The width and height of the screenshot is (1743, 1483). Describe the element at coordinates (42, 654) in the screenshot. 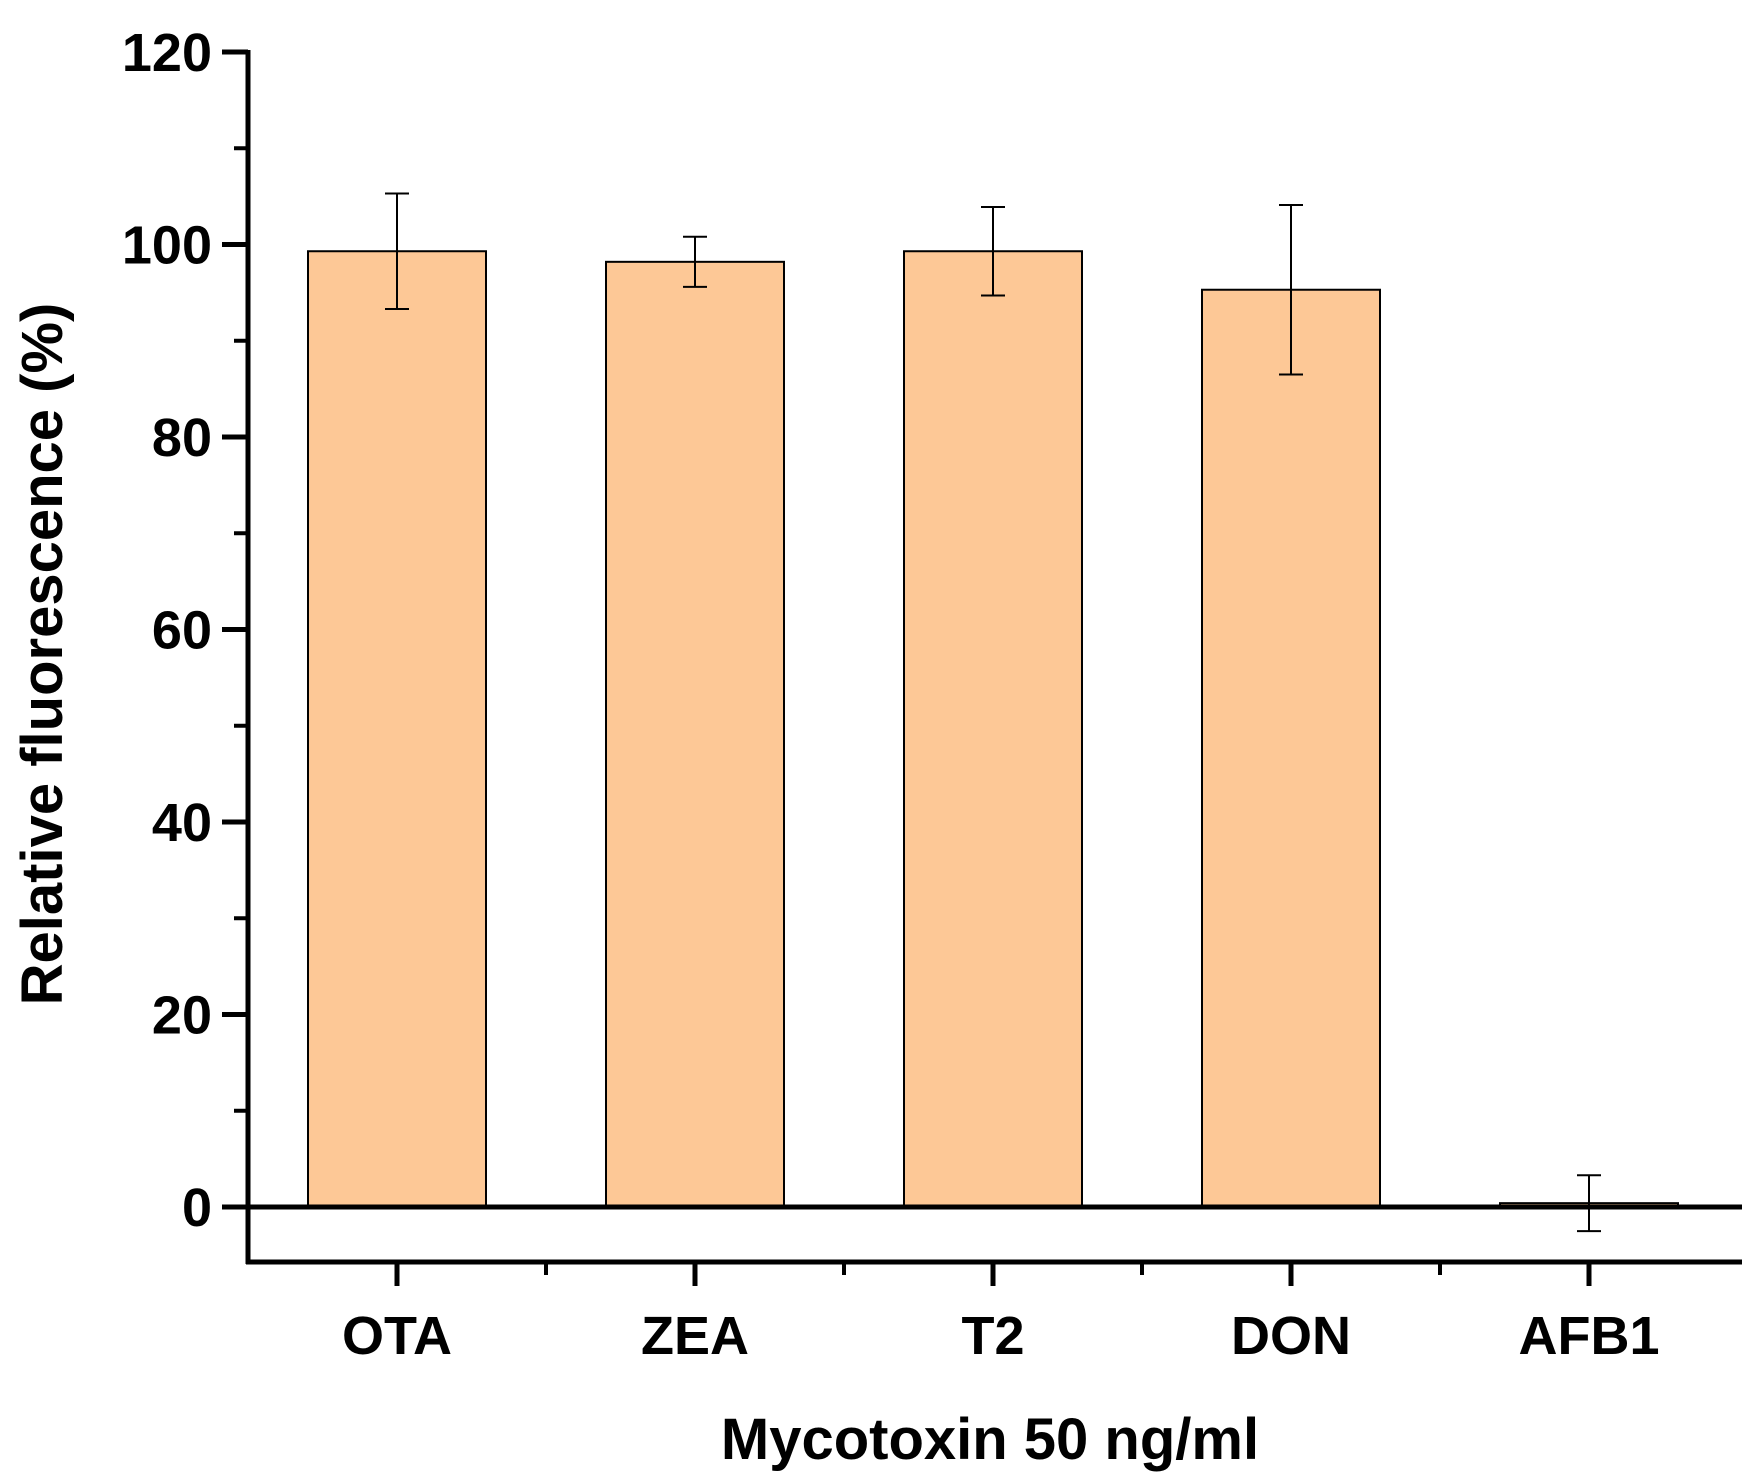

I see `y-axis-title: Relative fluorescence (%)` at that location.